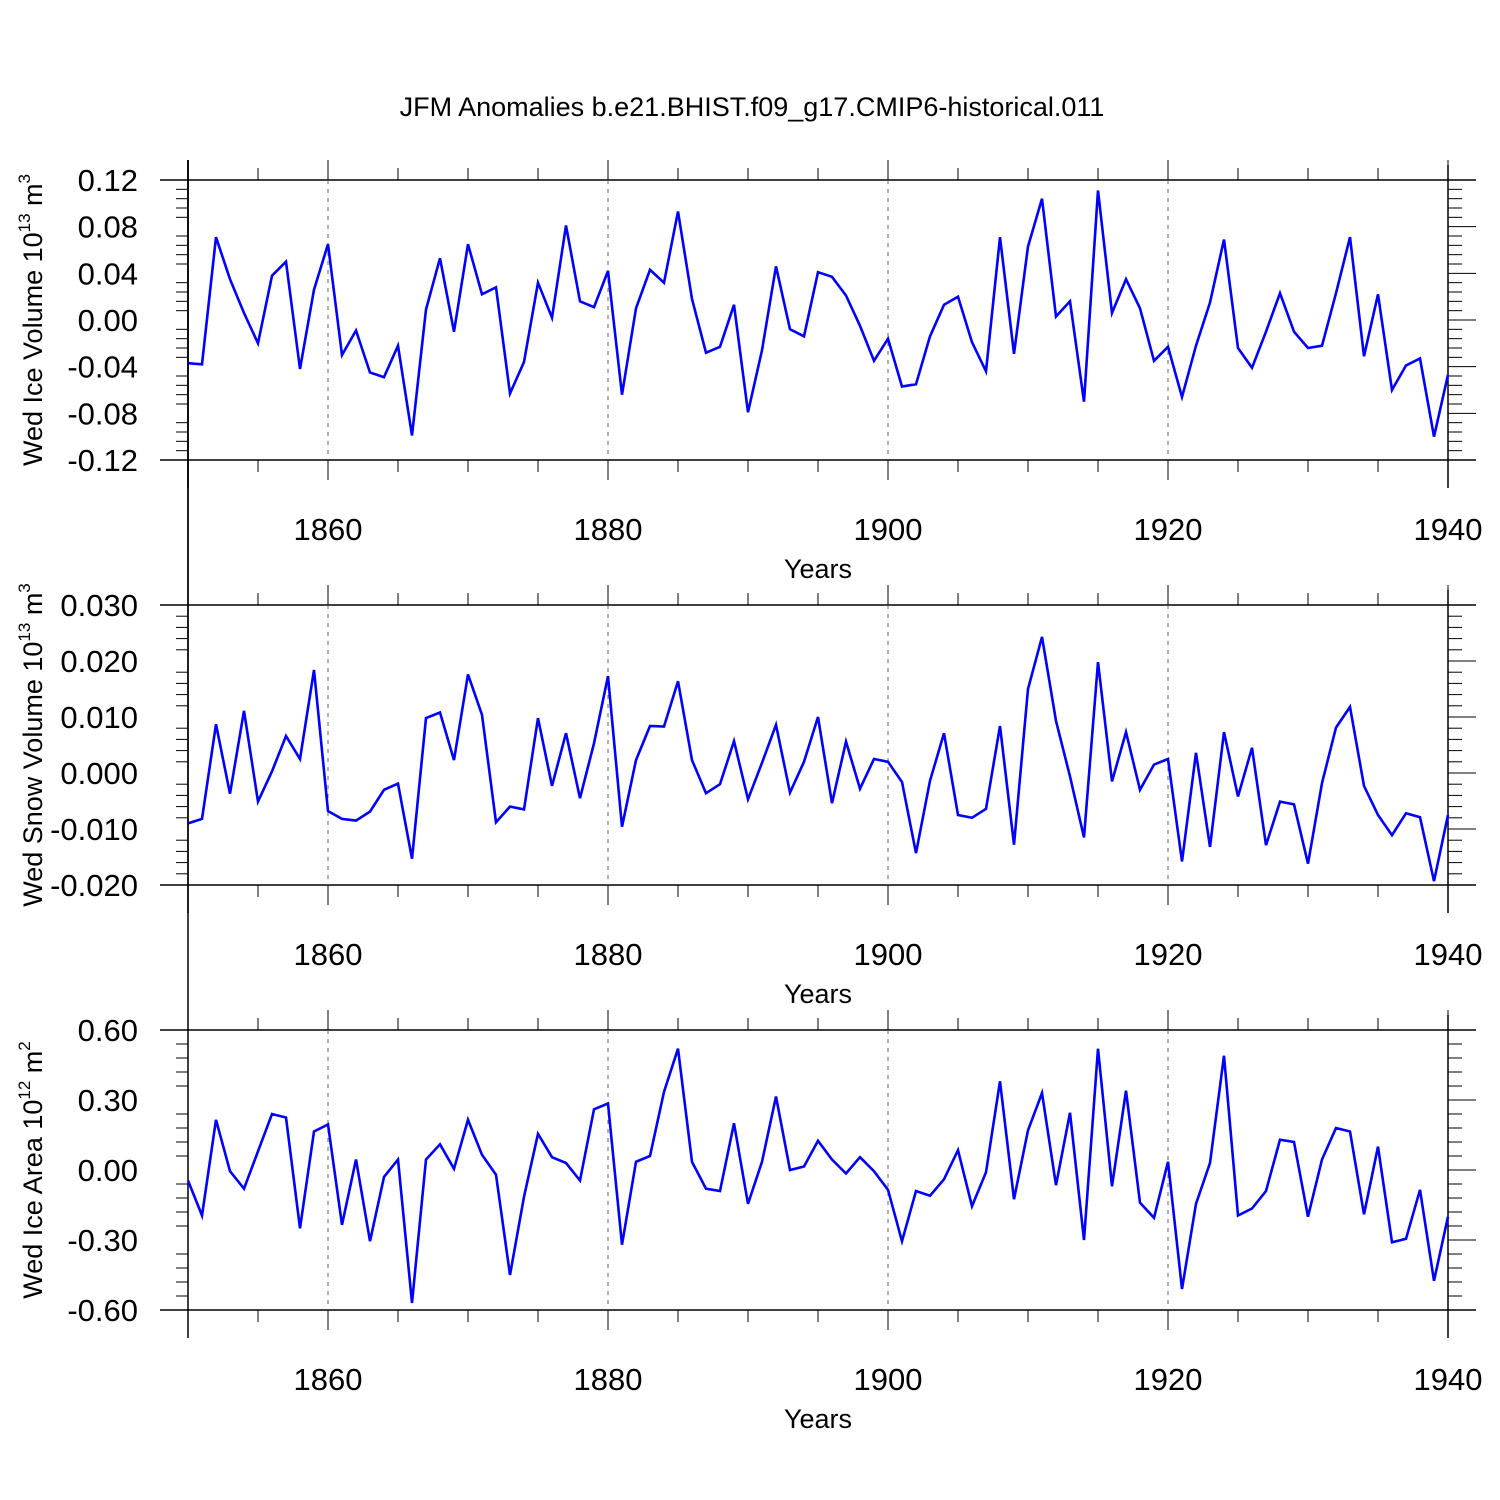  What do you see at coordinates (94, 829) in the screenshot?
I see `y-tick-label: -0.010` at bounding box center [94, 829].